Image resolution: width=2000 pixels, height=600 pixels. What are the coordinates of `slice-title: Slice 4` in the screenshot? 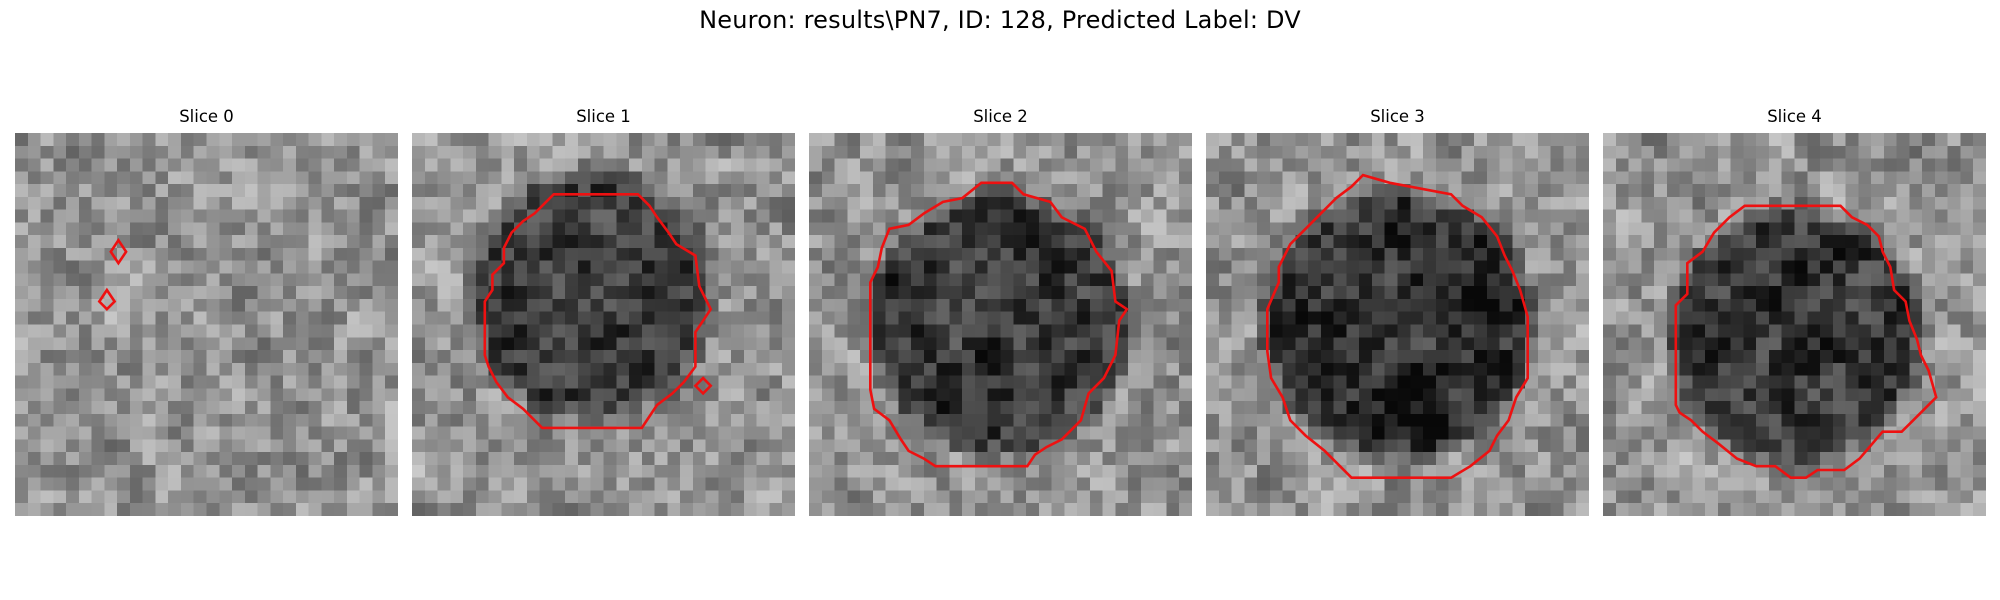 It's located at (1794, 116).